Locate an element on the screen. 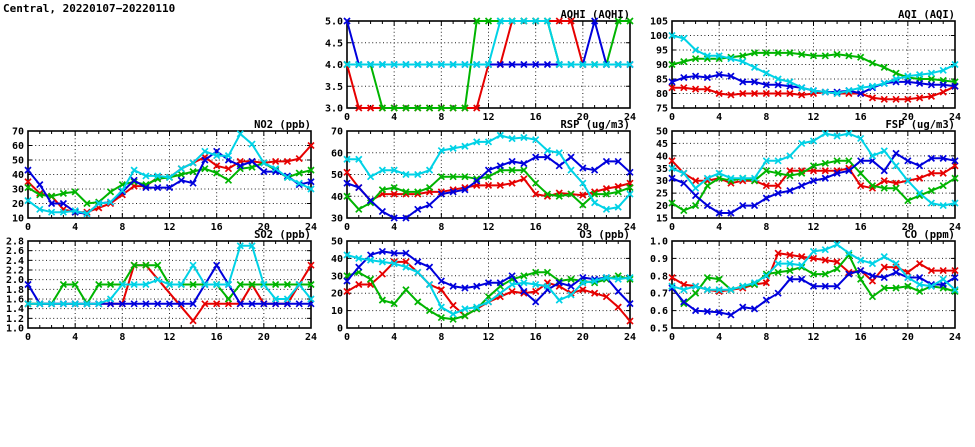 The image size is (975, 447). chart-title-co: CO (ppm) is located at coordinates (929, 235).